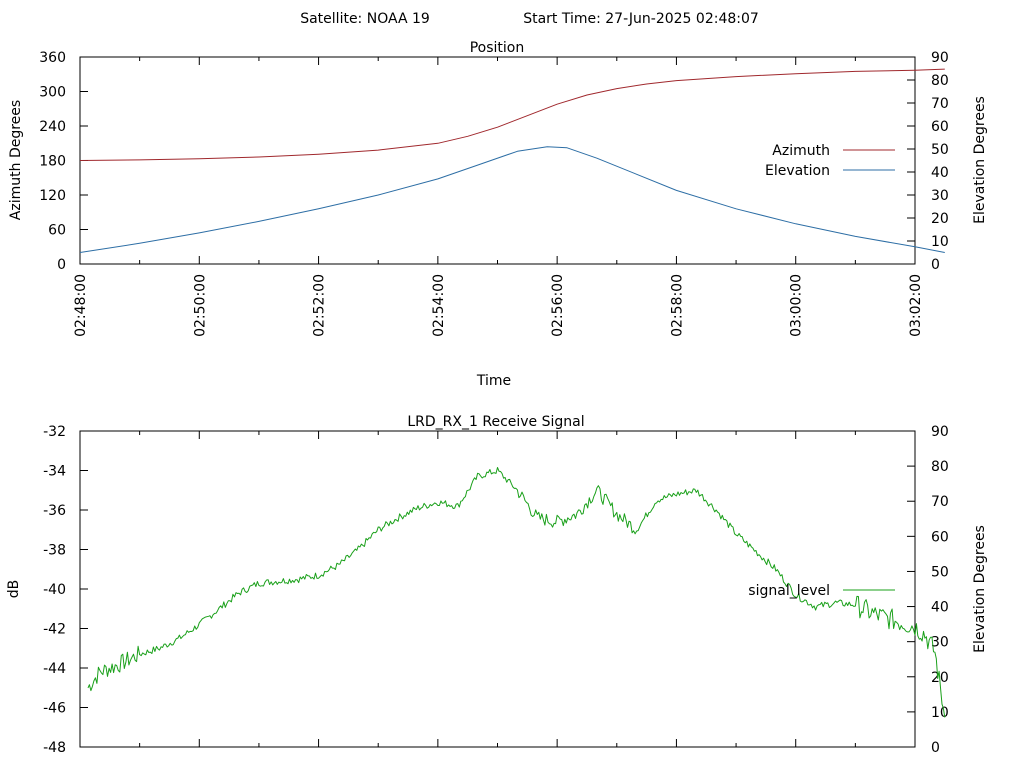  I want to click on signal-elevation-axis-label: Elevation Degrees, so click(980, 589).